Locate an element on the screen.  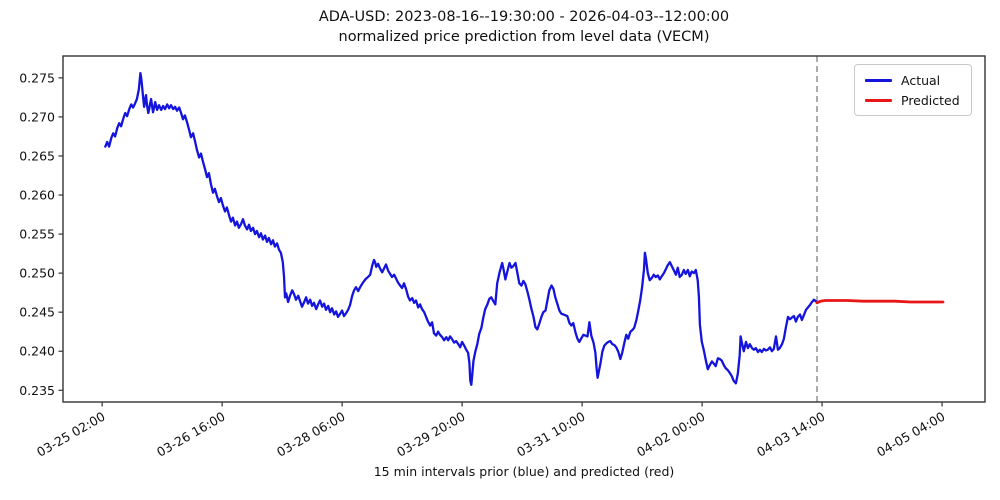
x-tick-label: 03-28 06:00 is located at coordinates (311, 434).